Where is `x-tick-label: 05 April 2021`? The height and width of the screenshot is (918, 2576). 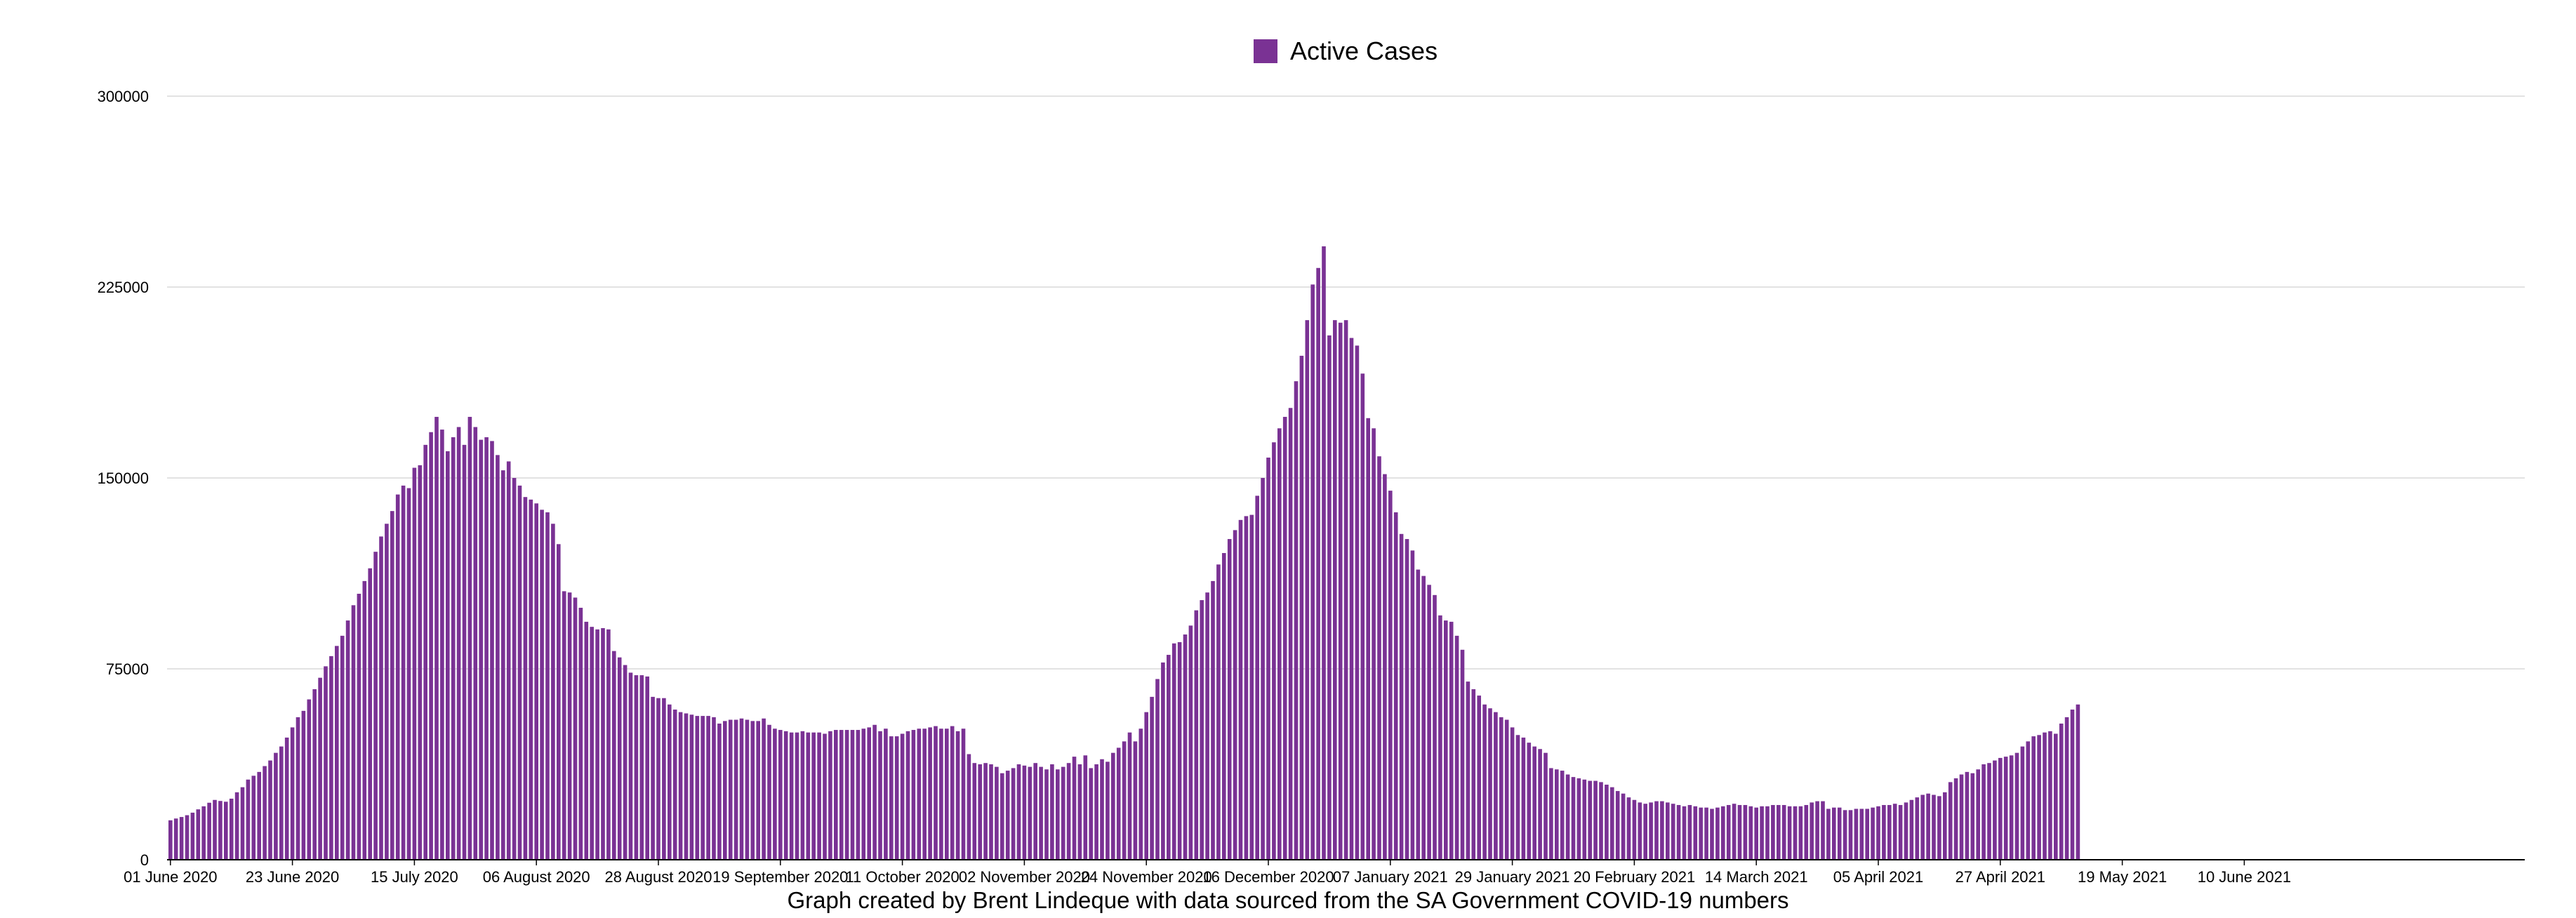 x-tick-label: 05 April 2021 is located at coordinates (1878, 877).